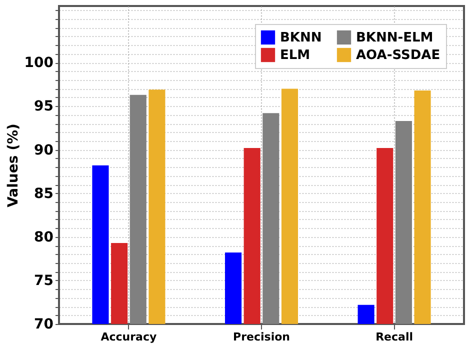 This screenshot has height=349, width=474. Describe the element at coordinates (44, 194) in the screenshot. I see `y-tick-label: 85` at that location.